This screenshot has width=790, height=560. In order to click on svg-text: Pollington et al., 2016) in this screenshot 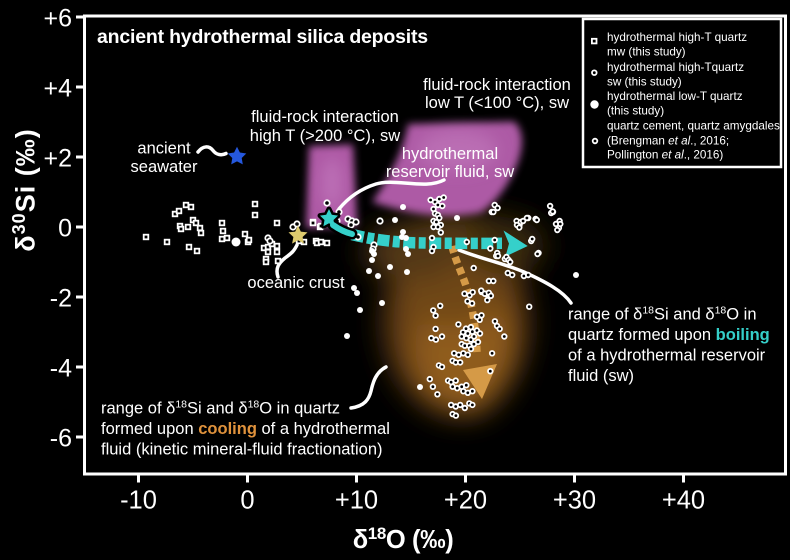, I will do `click(665, 155)`.